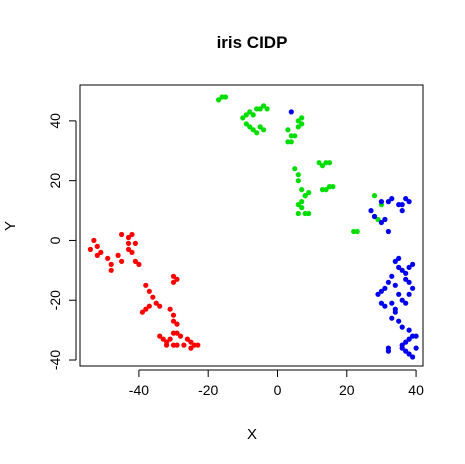 This screenshot has height=464, width=465. What do you see at coordinates (55, 360) in the screenshot?
I see `y-tick-label: -40` at bounding box center [55, 360].